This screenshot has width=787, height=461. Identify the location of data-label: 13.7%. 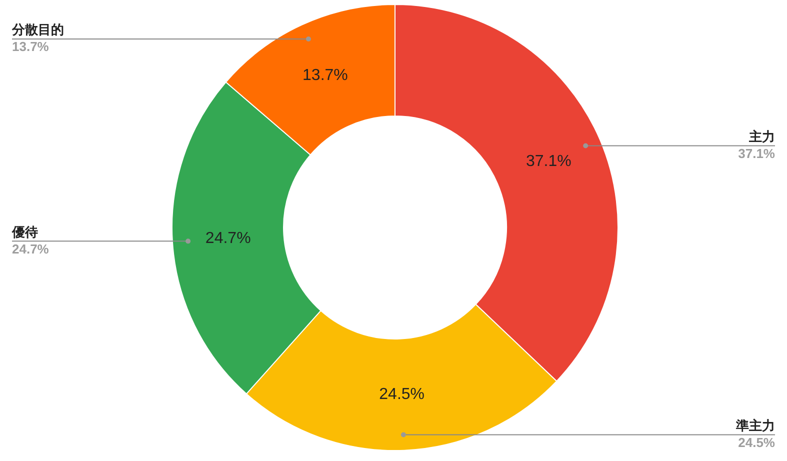
(325, 75).